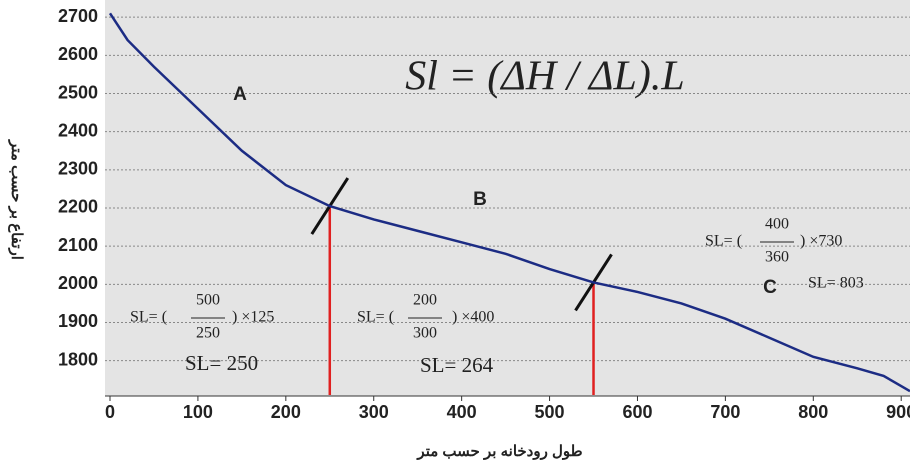  What do you see at coordinates (770, 287) in the screenshot?
I see `region-label: C` at bounding box center [770, 287].